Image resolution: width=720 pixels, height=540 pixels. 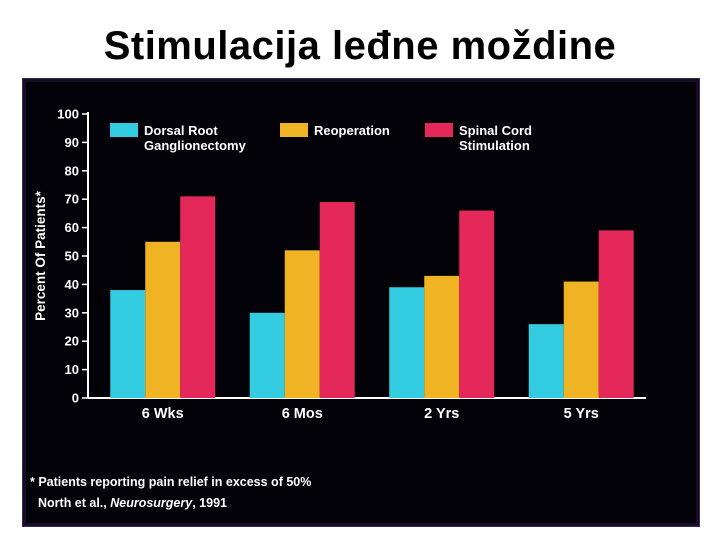 I want to click on citation: North et al., Neurosurgery, 1991, so click(x=132, y=503).